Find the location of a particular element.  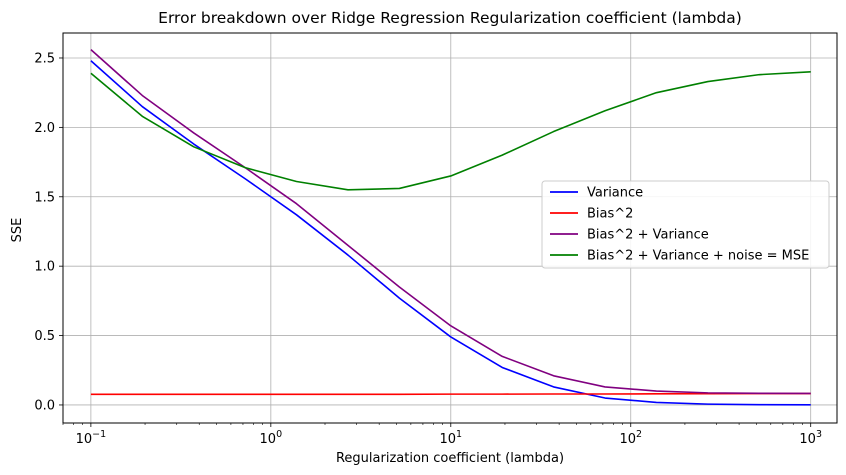

y-axis: 0.0 0.5 1.0 1.5 2.0 2.5 is located at coordinates (48, 232).